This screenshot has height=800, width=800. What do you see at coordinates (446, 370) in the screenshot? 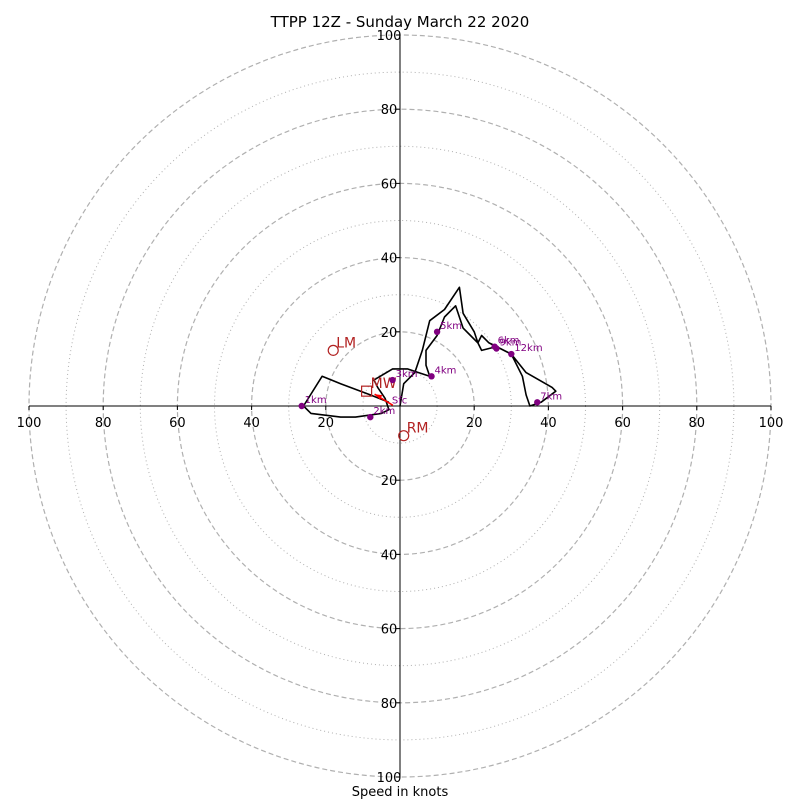
I see `level-marker-label: 4km` at bounding box center [446, 370].